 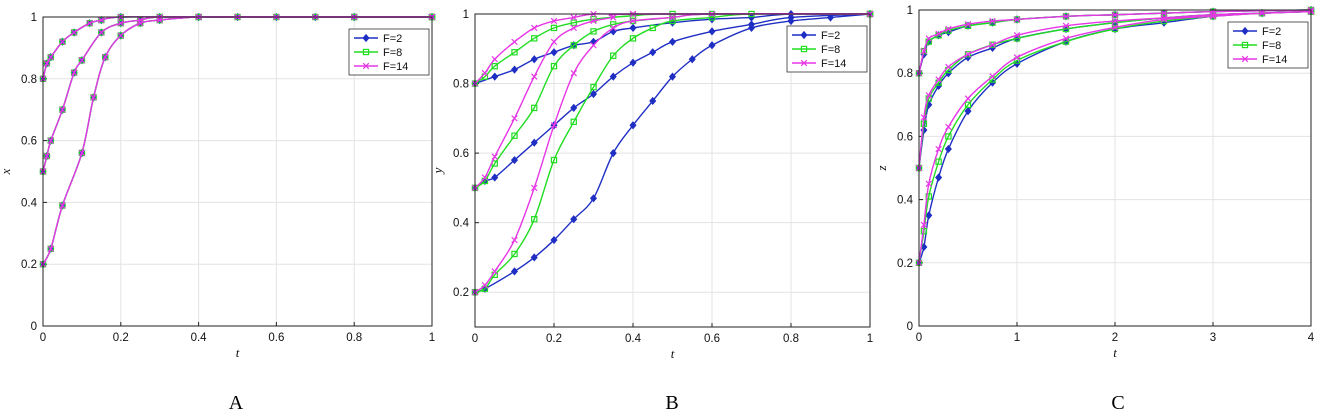 I want to click on y-axis-label: y, so click(x=437, y=171).